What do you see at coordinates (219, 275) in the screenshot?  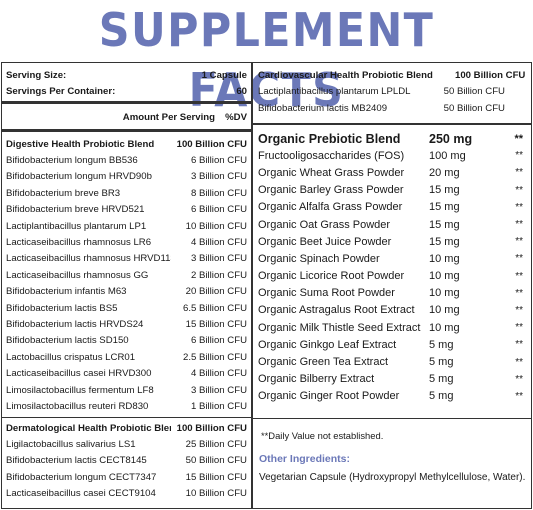 I see `ingredient-amount: 2 Billion CFU` at bounding box center [219, 275].